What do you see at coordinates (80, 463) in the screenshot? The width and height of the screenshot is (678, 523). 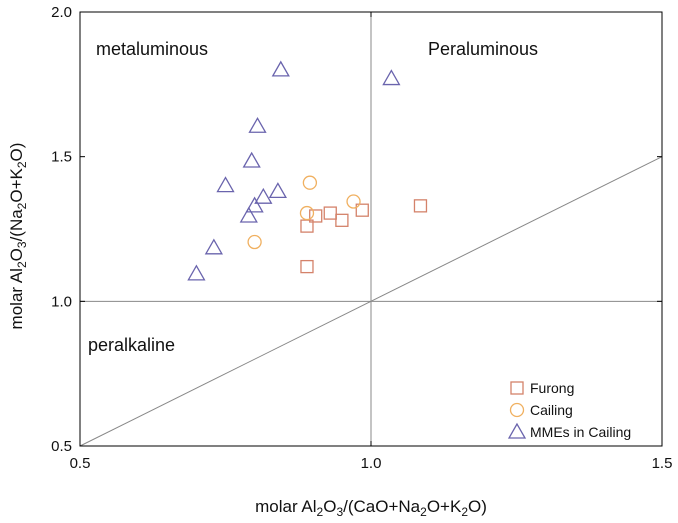 I see `x-tick-label: 0.5` at bounding box center [80, 463].